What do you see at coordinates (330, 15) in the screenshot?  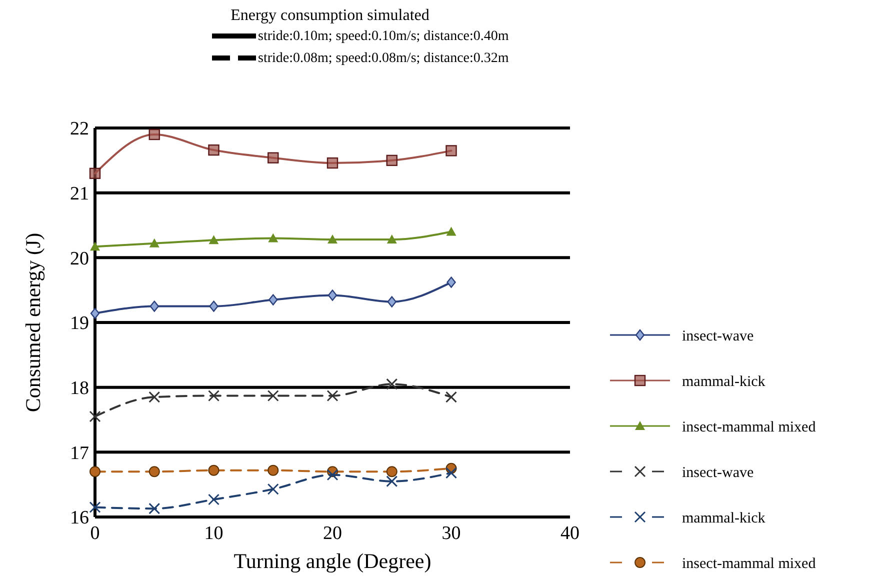 I see `chart-title: Energy consumption simulated` at bounding box center [330, 15].